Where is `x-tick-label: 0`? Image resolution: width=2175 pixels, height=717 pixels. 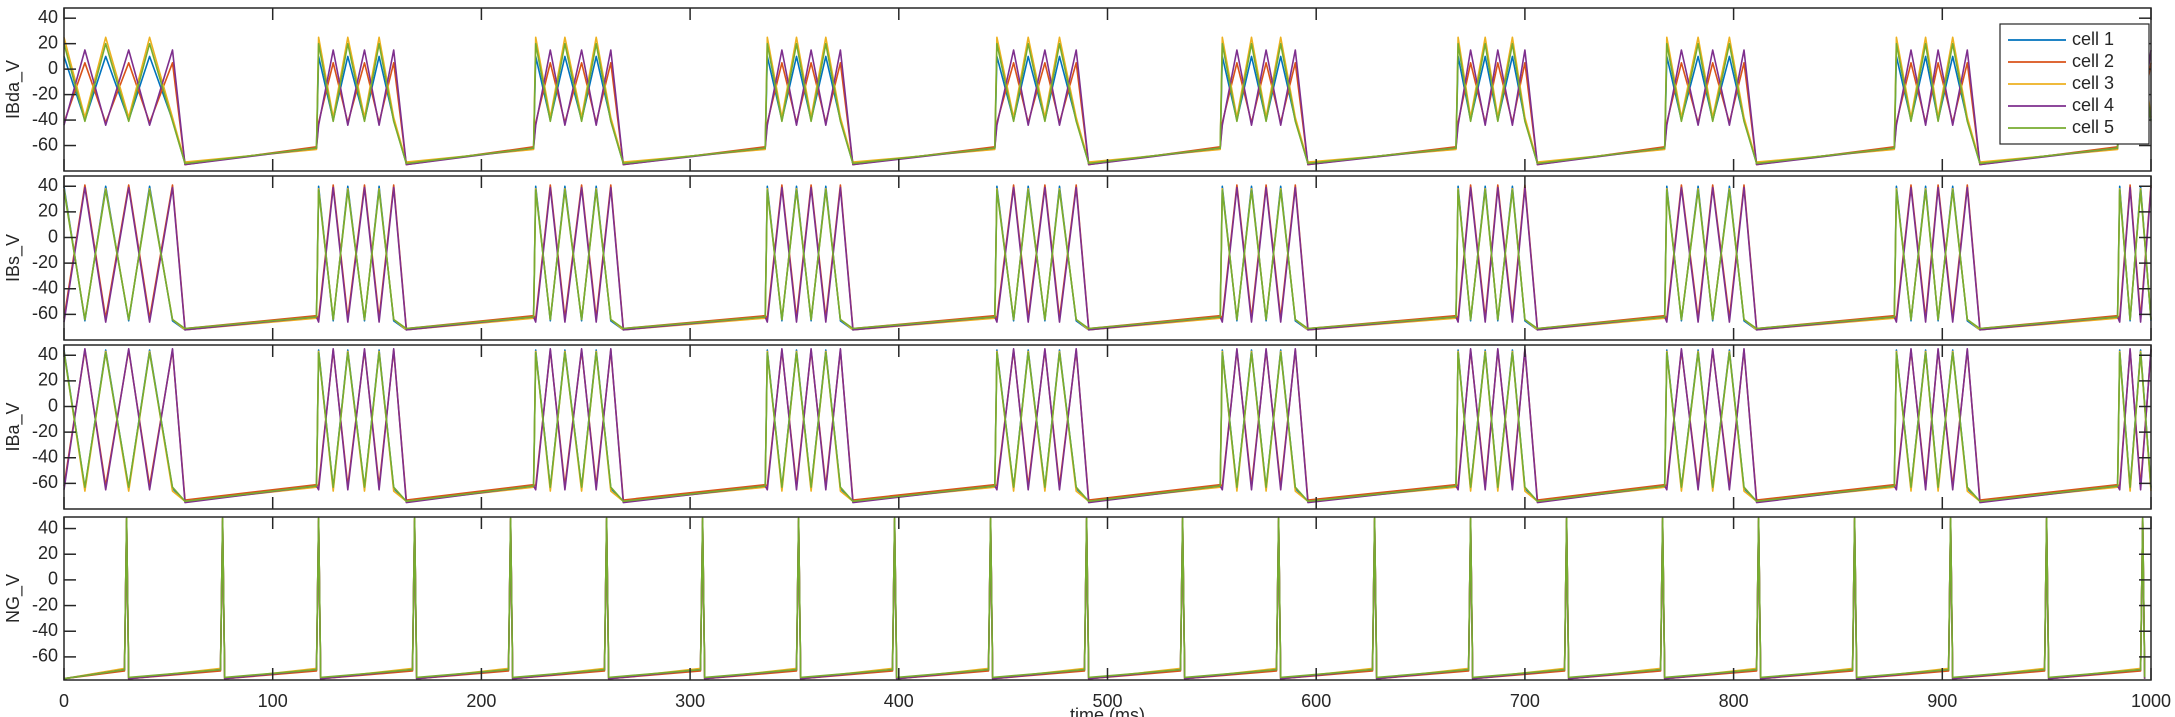
x-tick-label: 0 is located at coordinates (64, 701).